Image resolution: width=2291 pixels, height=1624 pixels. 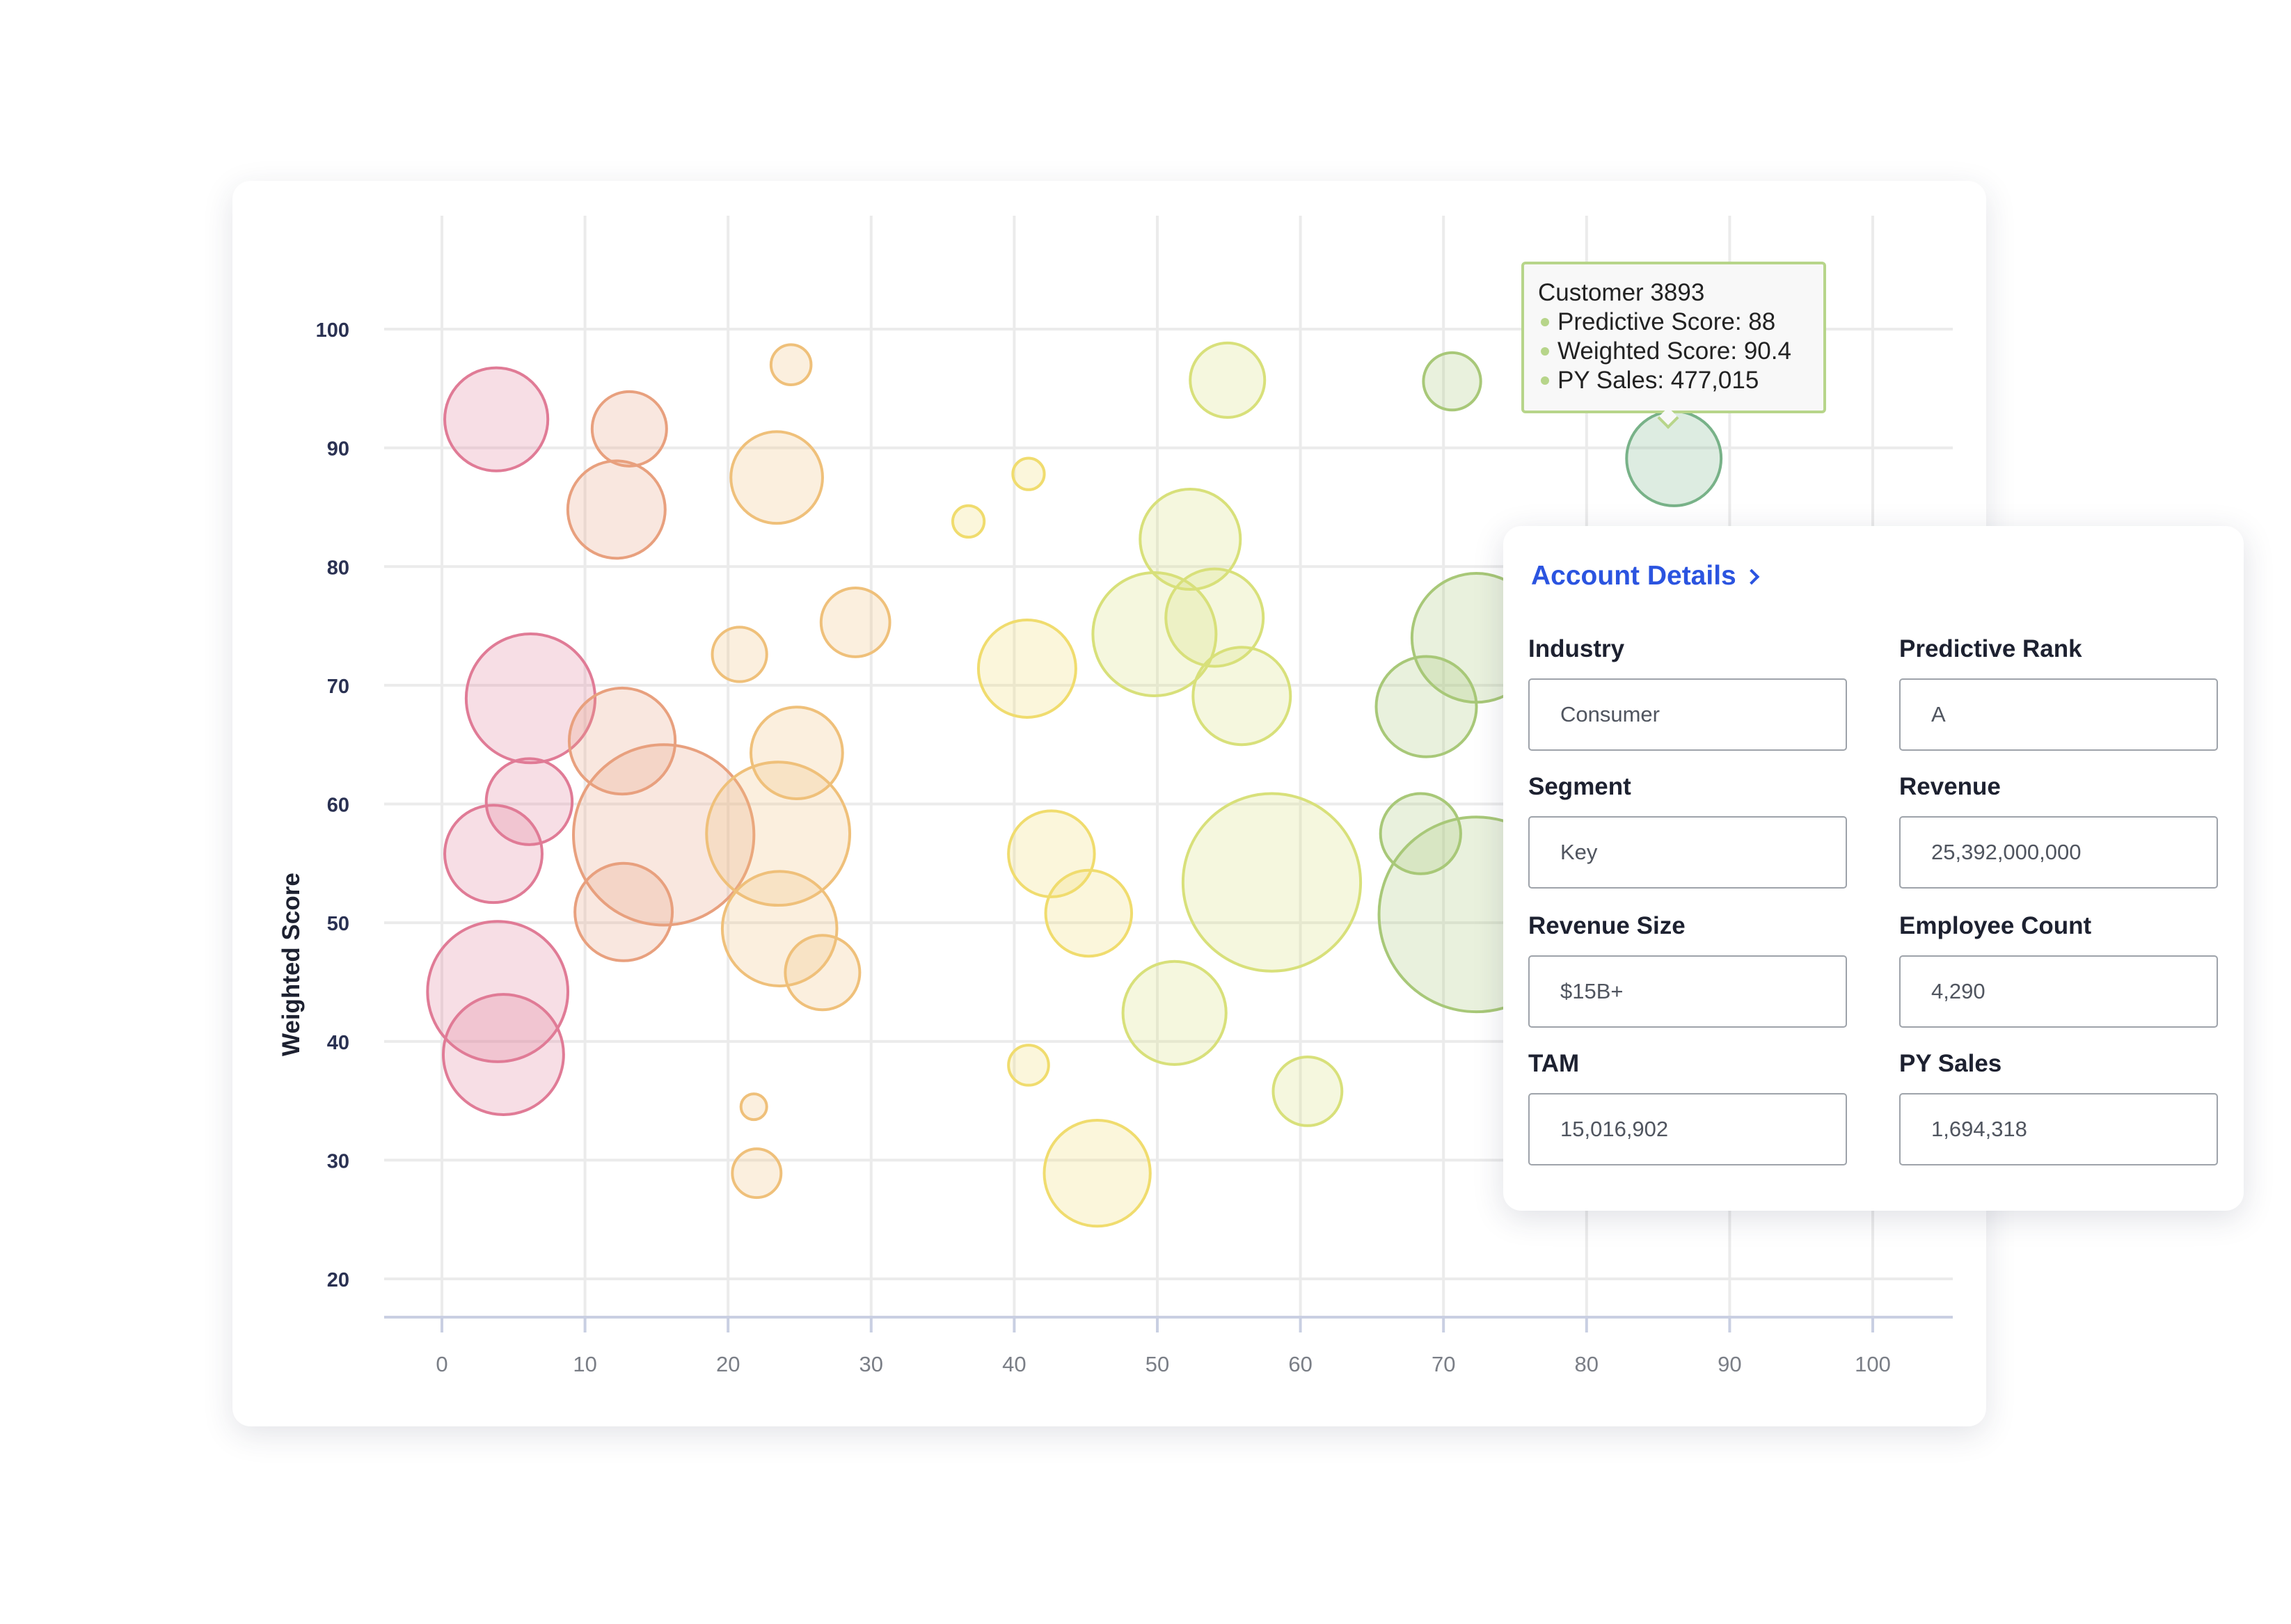 What do you see at coordinates (338, 924) in the screenshot?
I see `y-tick-label: 50` at bounding box center [338, 924].